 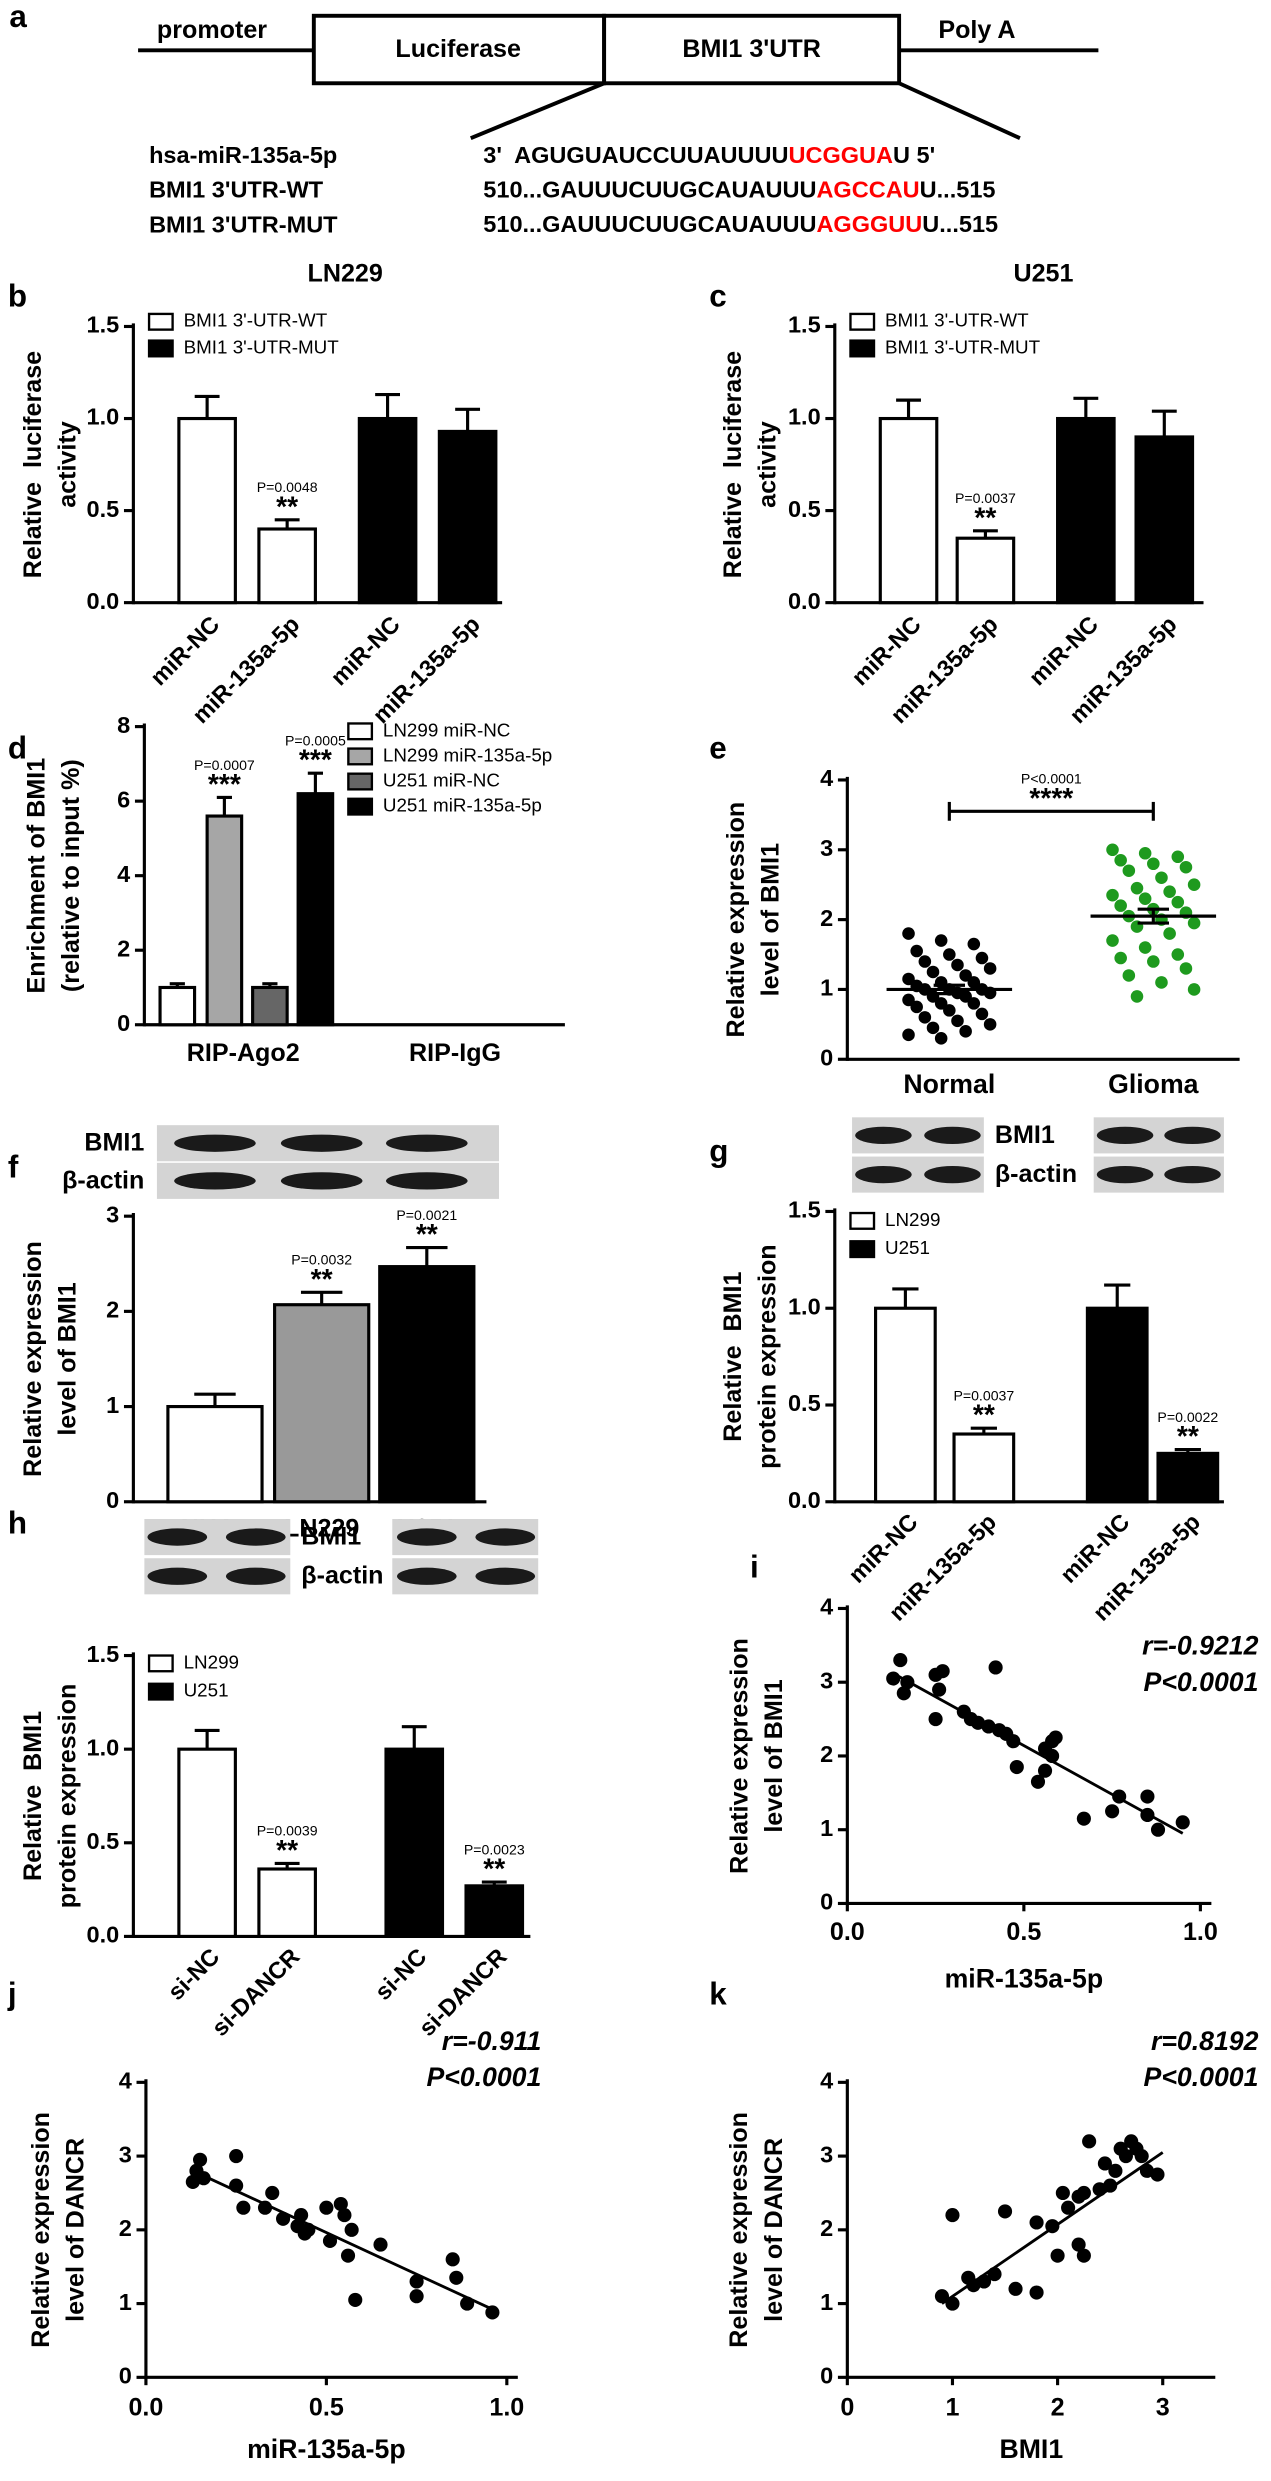 What do you see at coordinates (976, 30) in the screenshot?
I see `polya-label: Poly A` at bounding box center [976, 30].